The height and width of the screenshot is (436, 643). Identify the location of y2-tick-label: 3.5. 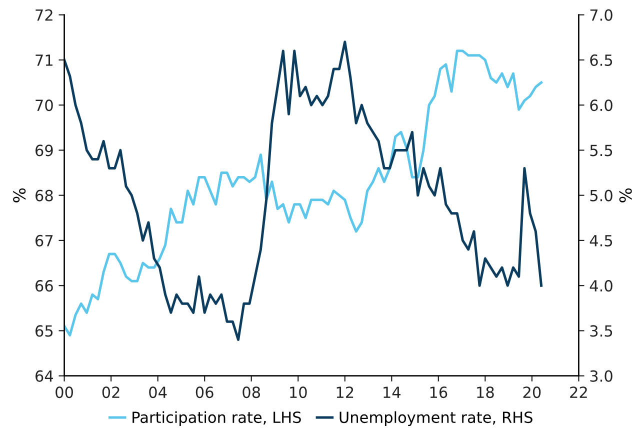
(601, 331).